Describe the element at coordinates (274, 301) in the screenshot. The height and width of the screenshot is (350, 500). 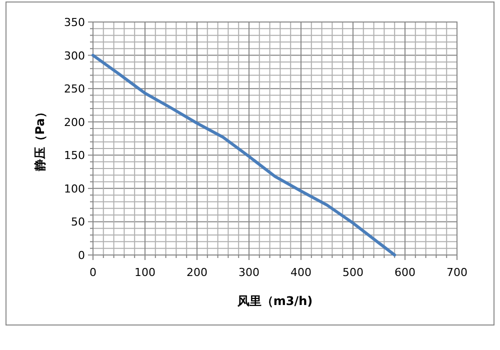
I see `x-axis-title: 风里（m3/h)` at that location.